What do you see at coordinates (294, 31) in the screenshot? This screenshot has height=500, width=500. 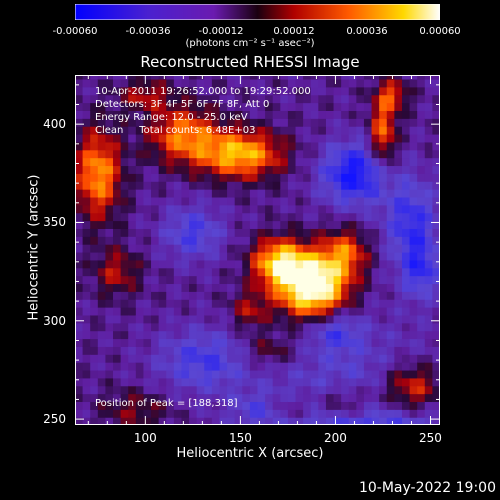 I see `colorbar-tick-label: 0.00012` at bounding box center [294, 31].